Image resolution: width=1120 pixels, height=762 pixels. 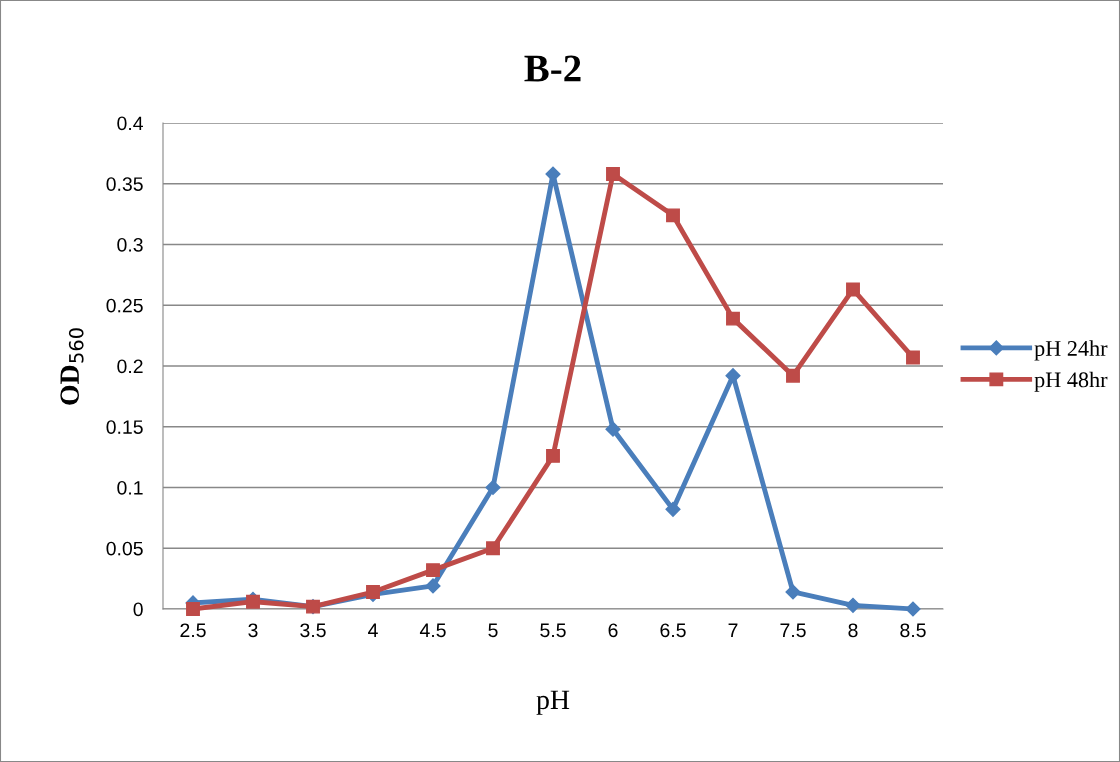 What do you see at coordinates (130, 366) in the screenshot?
I see `y-tick-label: 0.2` at bounding box center [130, 366].